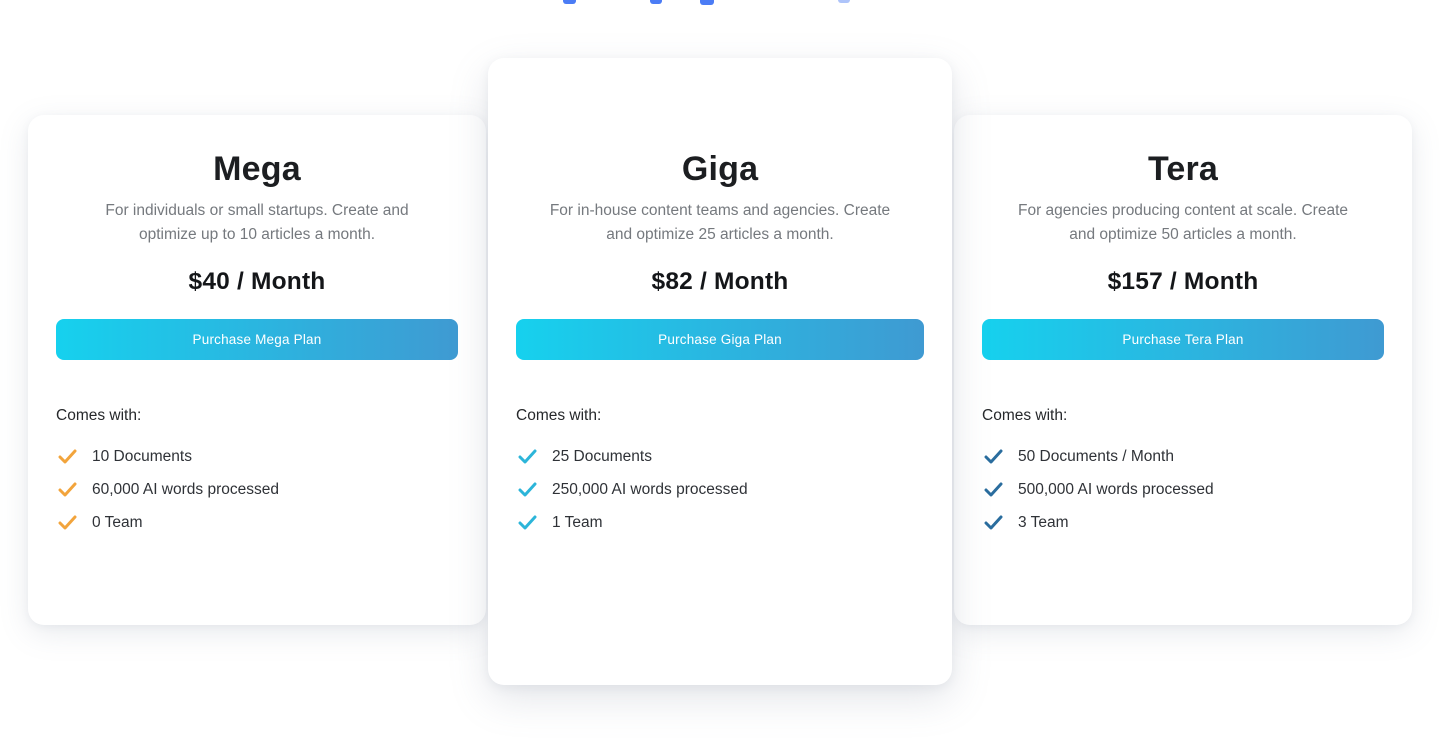  What do you see at coordinates (720, 169) in the screenshot?
I see `plan-title: Giga` at bounding box center [720, 169].